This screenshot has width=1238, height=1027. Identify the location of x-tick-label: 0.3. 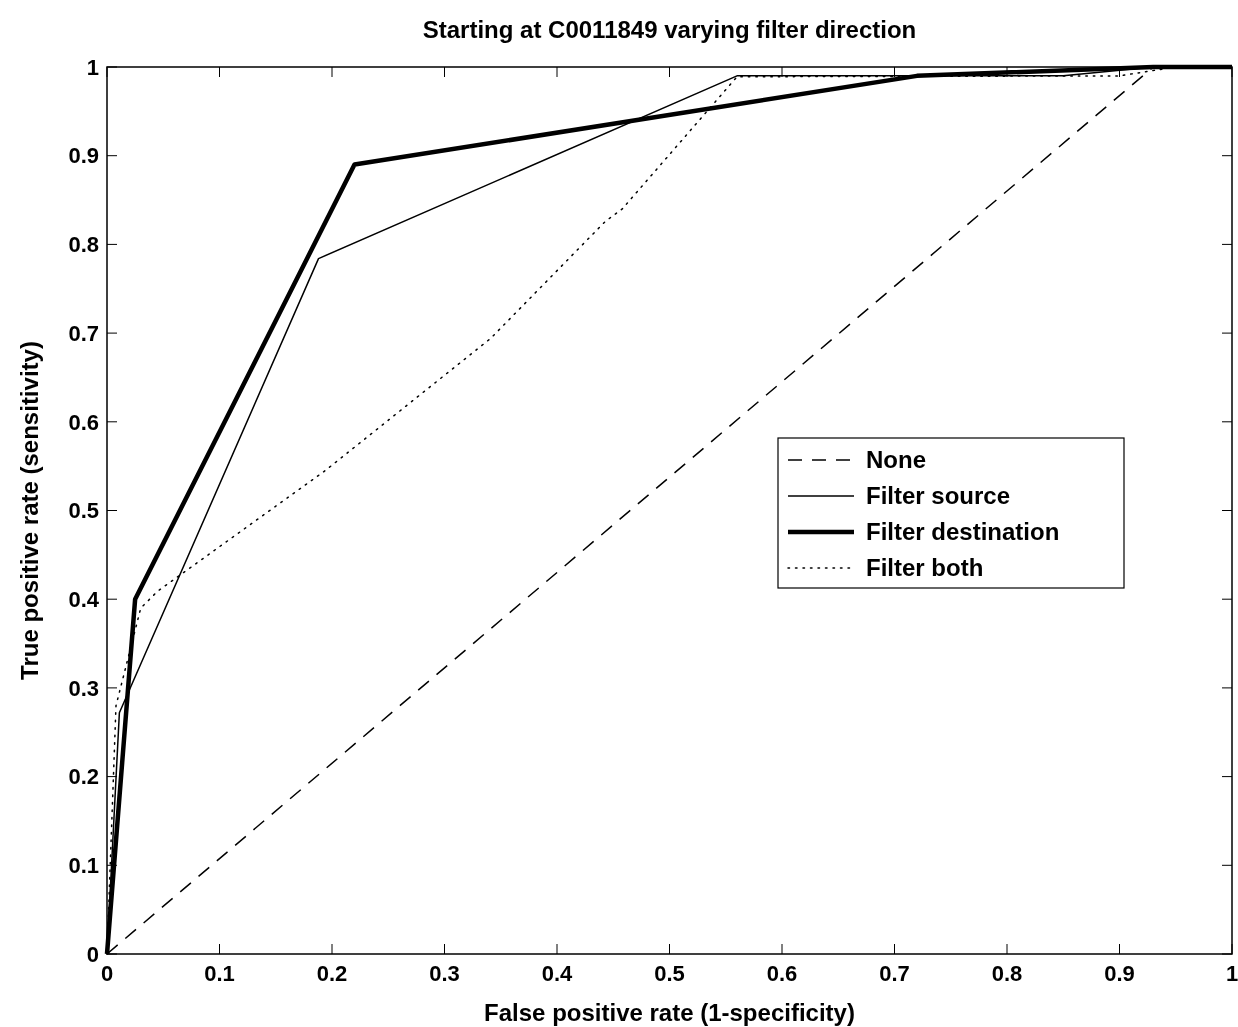
(444, 973).